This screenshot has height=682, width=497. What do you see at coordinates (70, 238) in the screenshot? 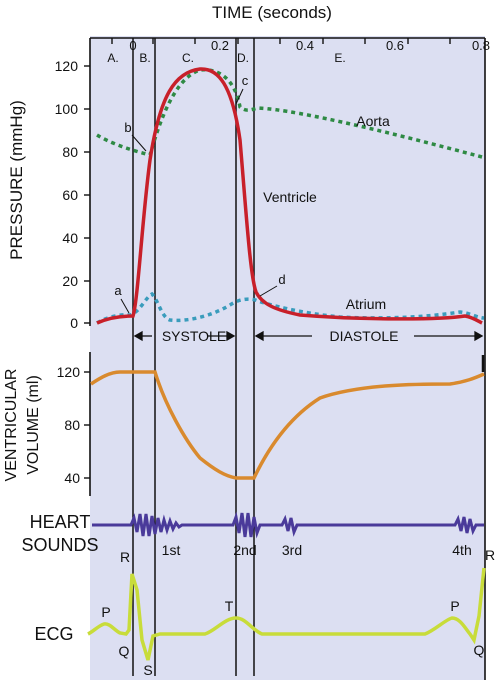
I see `pressure-tick-label: 40` at bounding box center [70, 238].